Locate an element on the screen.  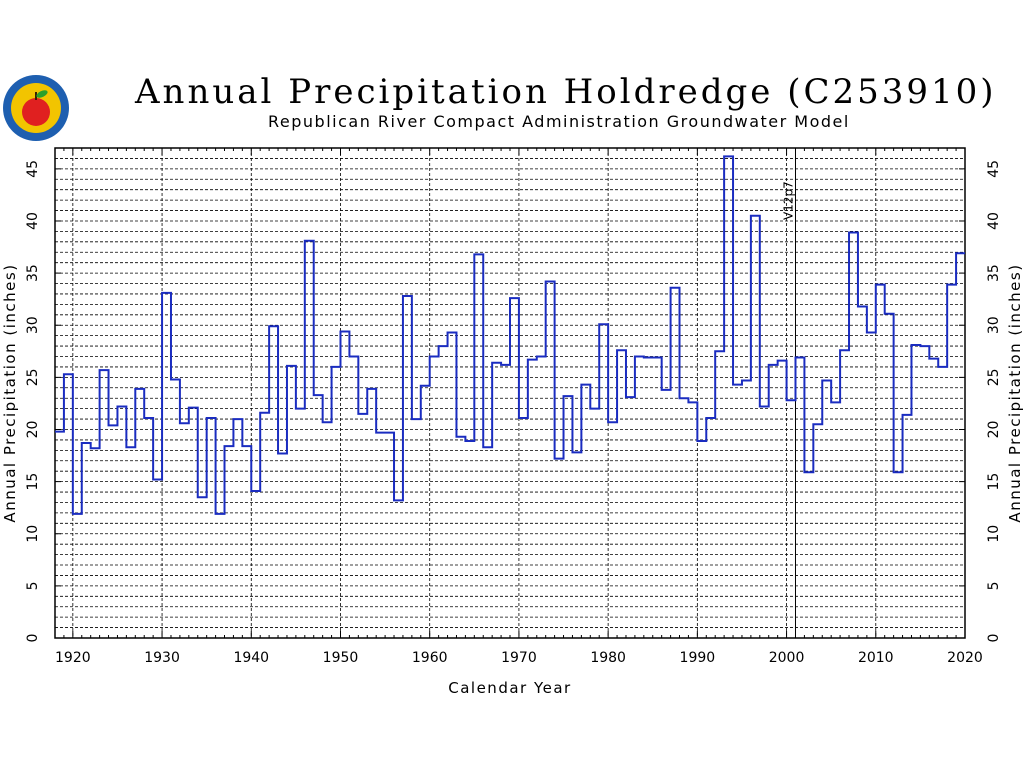
y-tick-label-left: 0 is located at coordinates (33, 638).